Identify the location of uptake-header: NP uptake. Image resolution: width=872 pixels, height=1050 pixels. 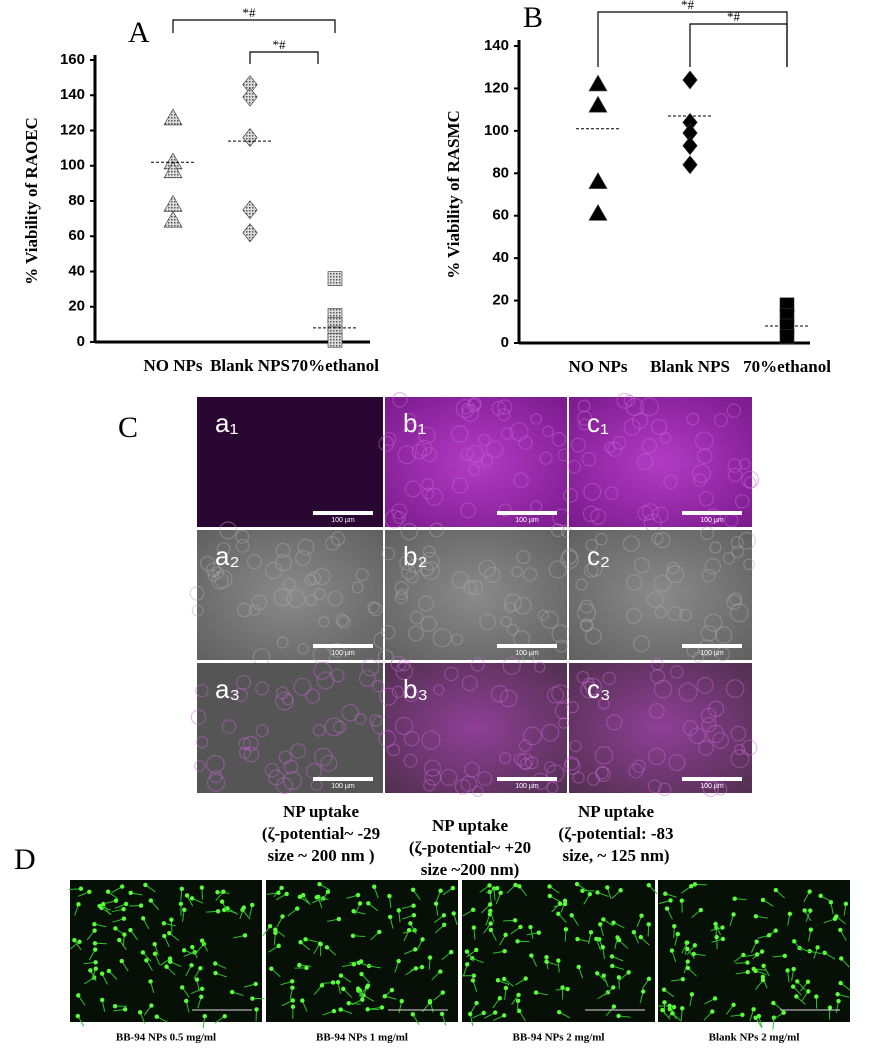
(616, 811).